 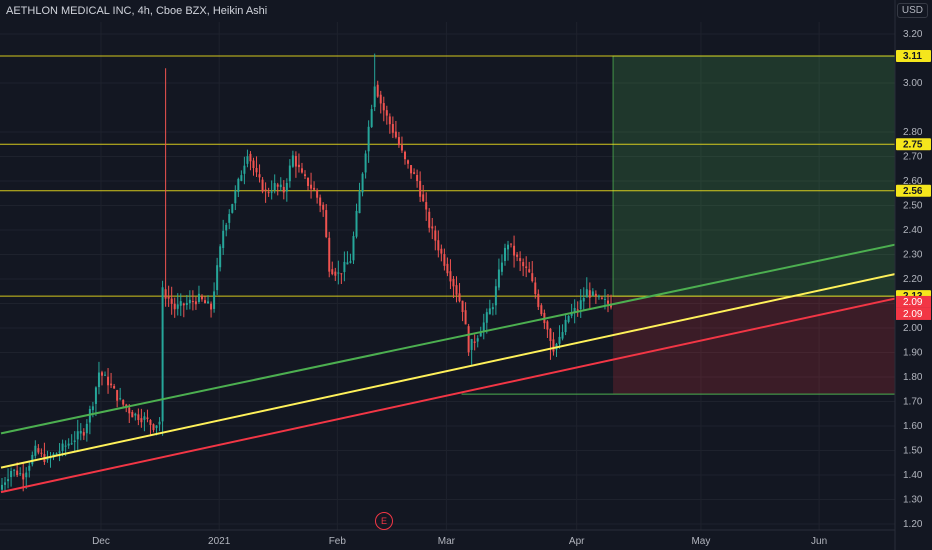 What do you see at coordinates (913, 402) in the screenshot?
I see `y-tick-label: 1.70` at bounding box center [913, 402].